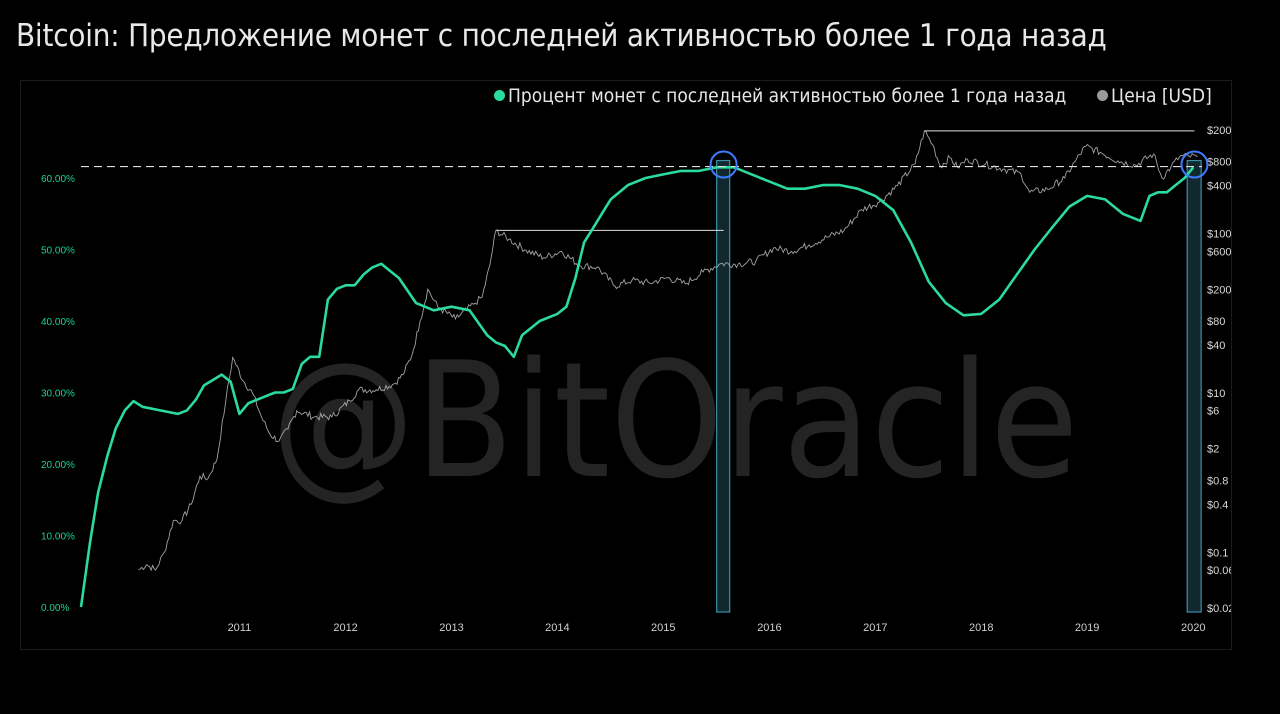 The height and width of the screenshot is (714, 1280). Describe the element at coordinates (58, 179) in the screenshot. I see `y-left-tick-label: 60.00%` at that location.